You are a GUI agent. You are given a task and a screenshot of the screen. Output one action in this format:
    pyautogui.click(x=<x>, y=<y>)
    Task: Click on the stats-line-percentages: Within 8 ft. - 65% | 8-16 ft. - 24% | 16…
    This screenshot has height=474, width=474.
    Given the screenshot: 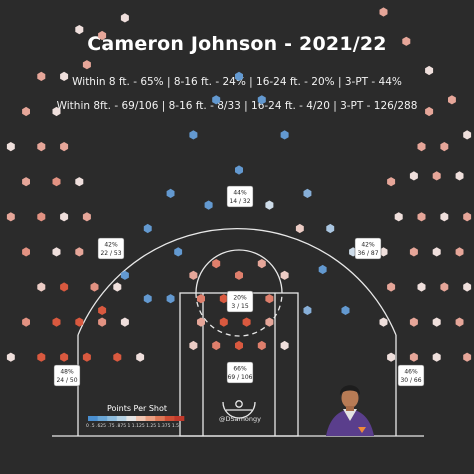 What is the action you would take?
    pyautogui.click(x=237, y=82)
    